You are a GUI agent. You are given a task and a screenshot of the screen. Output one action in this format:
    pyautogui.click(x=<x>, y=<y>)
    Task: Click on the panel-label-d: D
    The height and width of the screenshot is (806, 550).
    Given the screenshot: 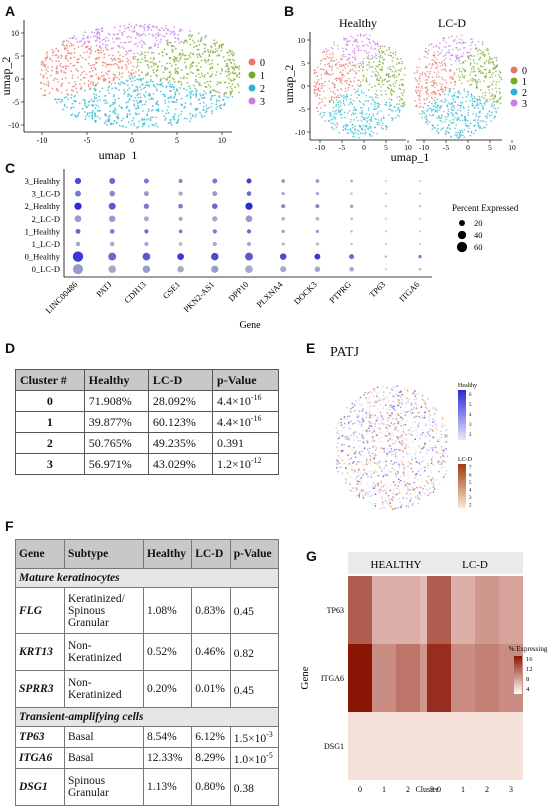 What is the action you would take?
    pyautogui.click(x=10, y=348)
    